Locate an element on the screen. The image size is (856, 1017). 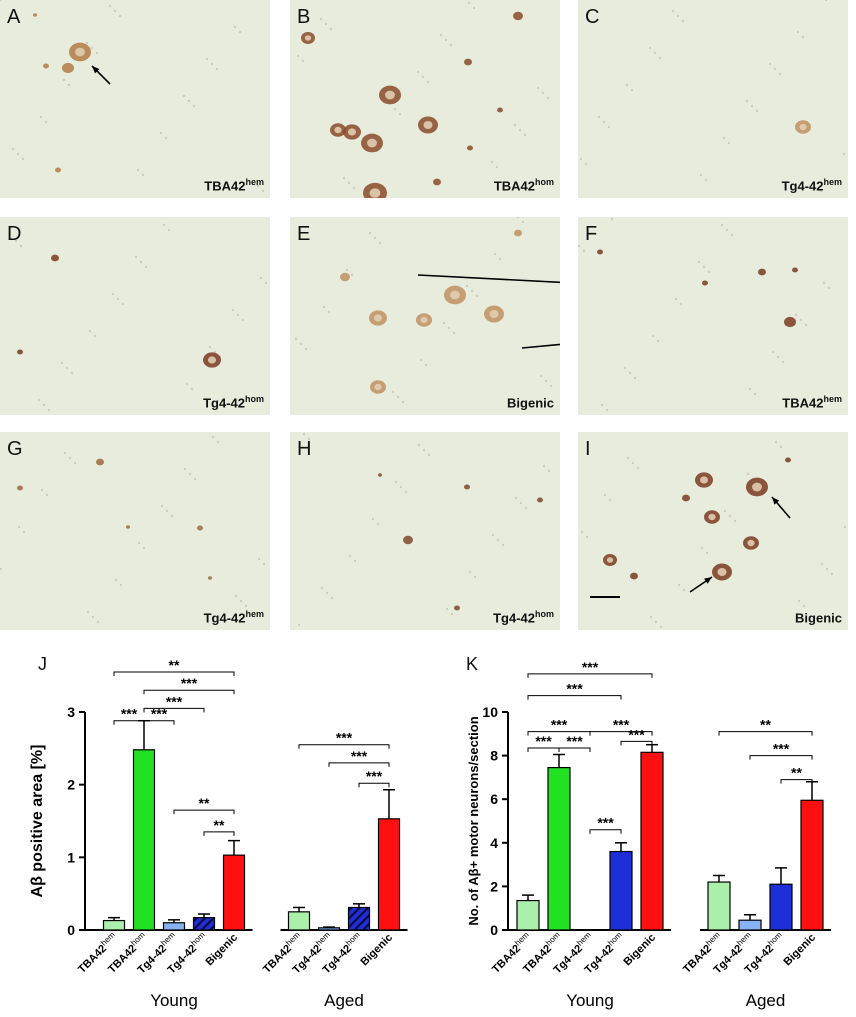
y-tick-label: 6 is located at coordinates (494, 799).